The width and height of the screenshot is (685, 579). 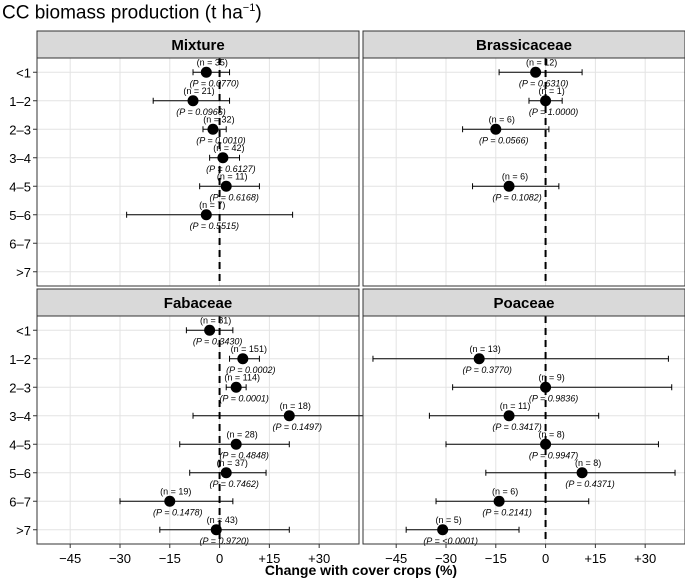 What do you see at coordinates (232, 463) in the screenshot?
I see `sample-size-label: (n = 37)` at bounding box center [232, 463].